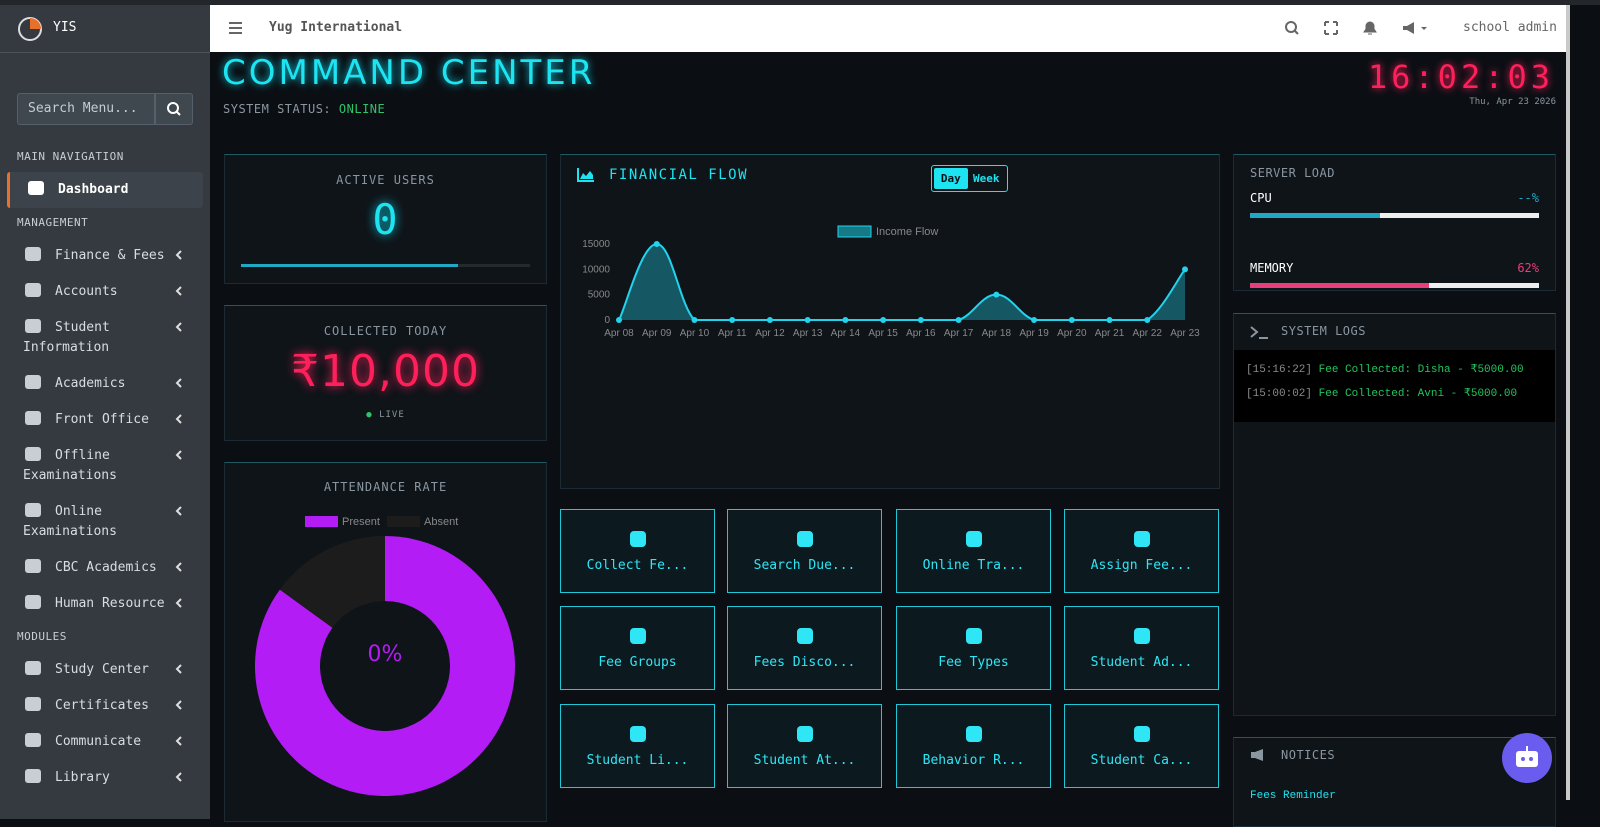 The height and width of the screenshot is (827, 1600). What do you see at coordinates (1460, 77) in the screenshot?
I see `clock: 16:02:03` at bounding box center [1460, 77].